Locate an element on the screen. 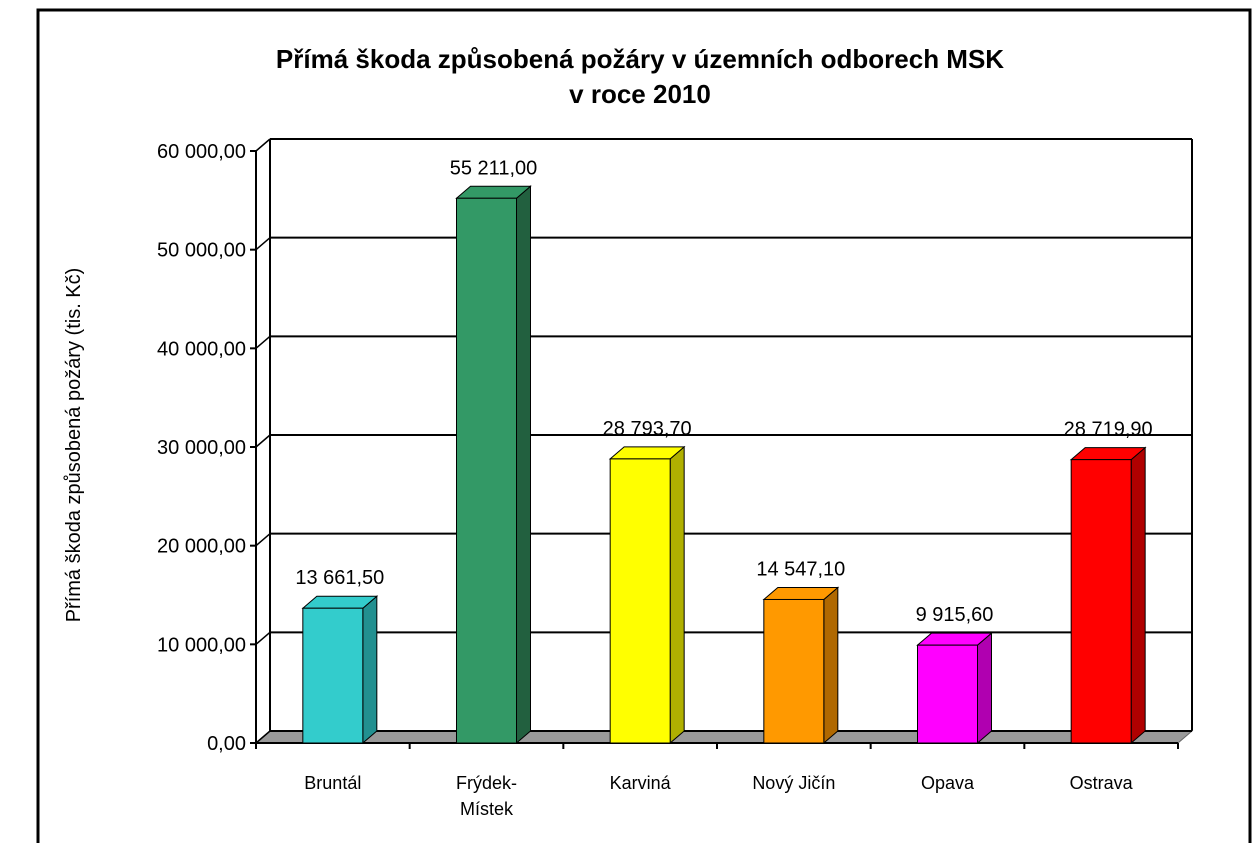 This screenshot has height=843, width=1258. value-label: 28 793,70 is located at coordinates (647, 429).